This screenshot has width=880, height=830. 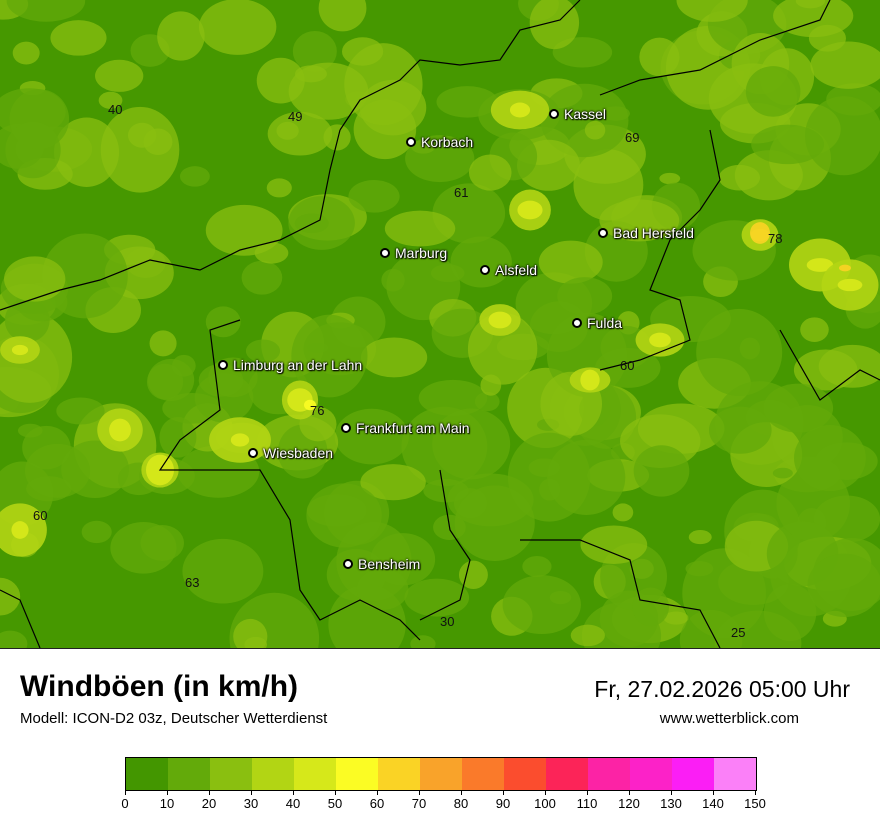 I want to click on gust-value: 76, so click(x=317, y=410).